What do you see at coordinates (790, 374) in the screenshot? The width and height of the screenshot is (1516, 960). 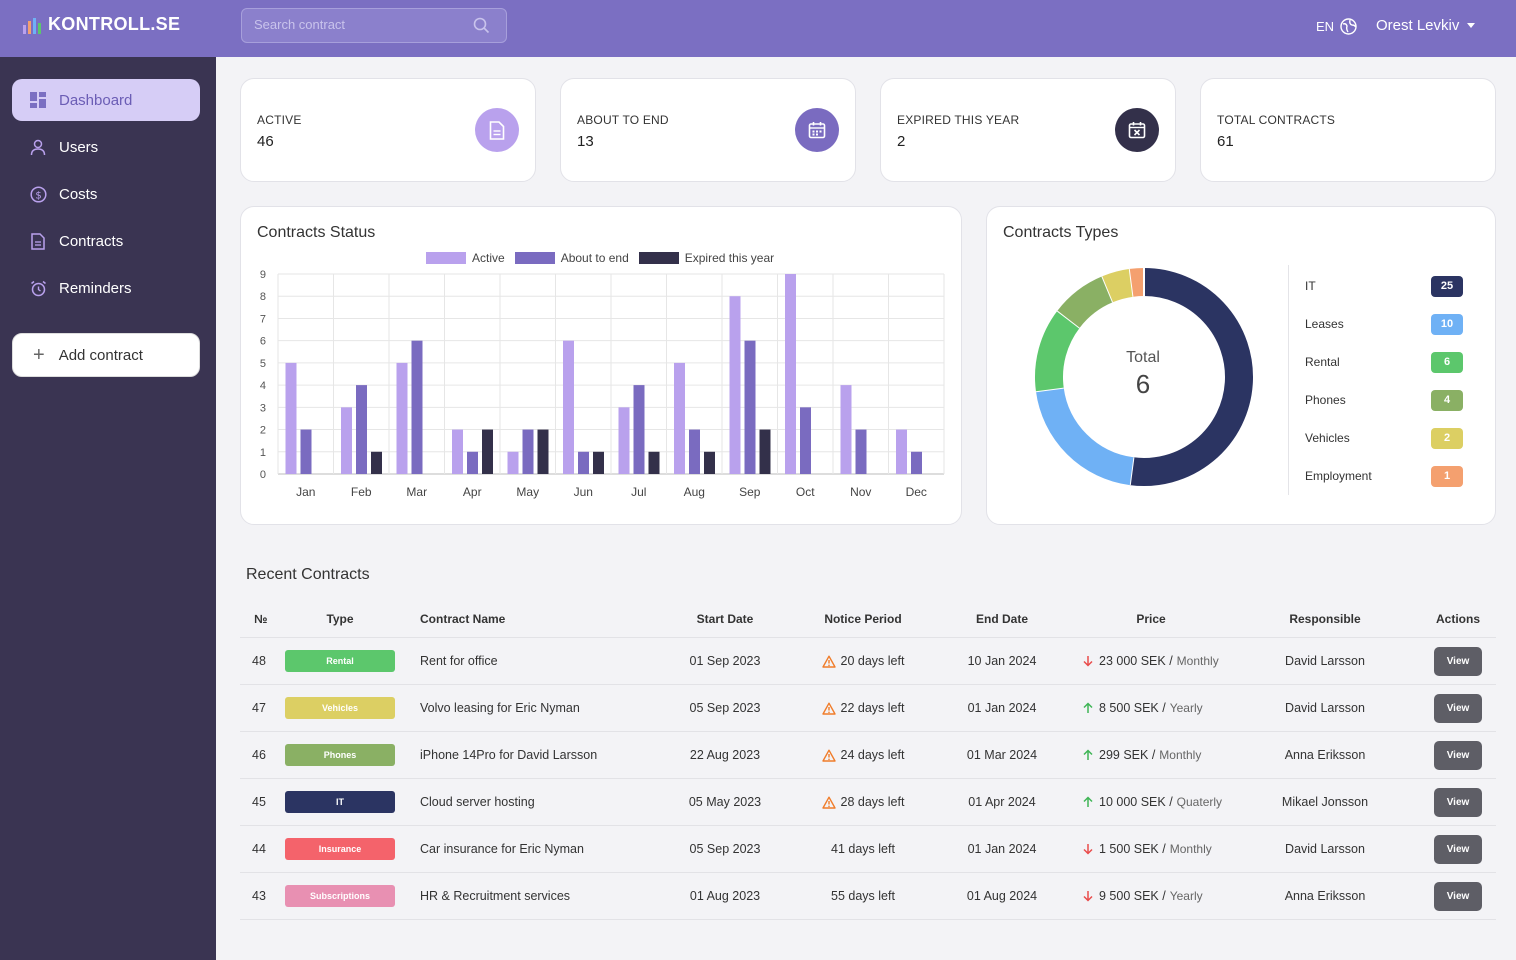 I see `bar-active-oct` at bounding box center [790, 374].